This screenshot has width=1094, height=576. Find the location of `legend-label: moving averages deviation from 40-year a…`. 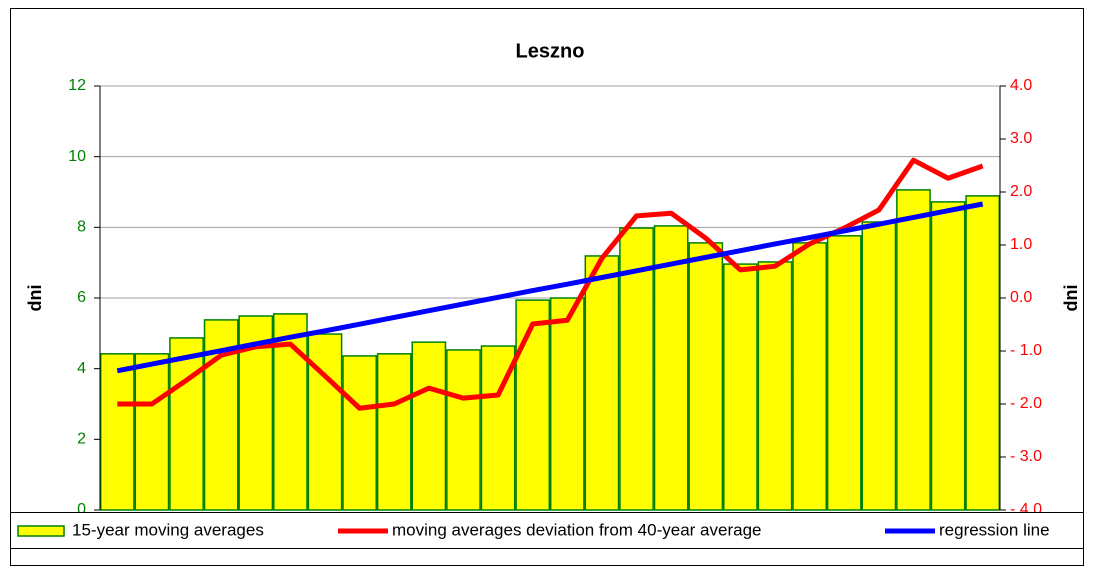

legend-label: moving averages deviation from 40-year a… is located at coordinates (576, 529).